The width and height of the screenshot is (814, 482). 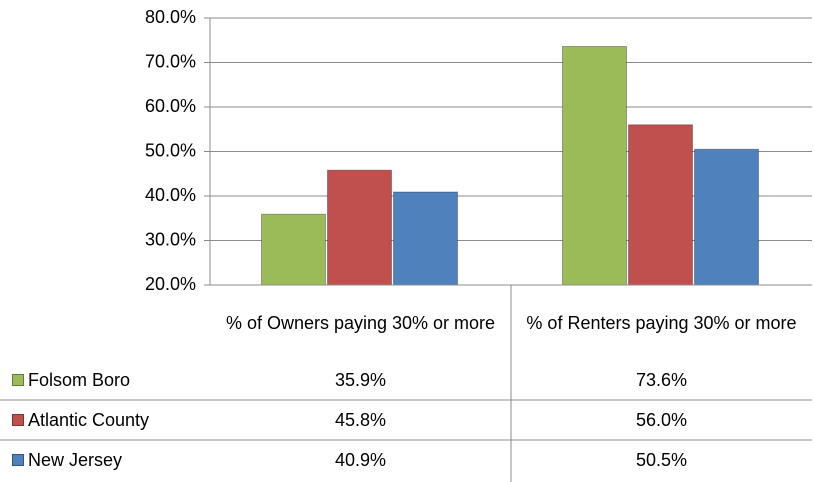 What do you see at coordinates (170, 106) in the screenshot?
I see `y-tick-label: 60.0%` at bounding box center [170, 106].